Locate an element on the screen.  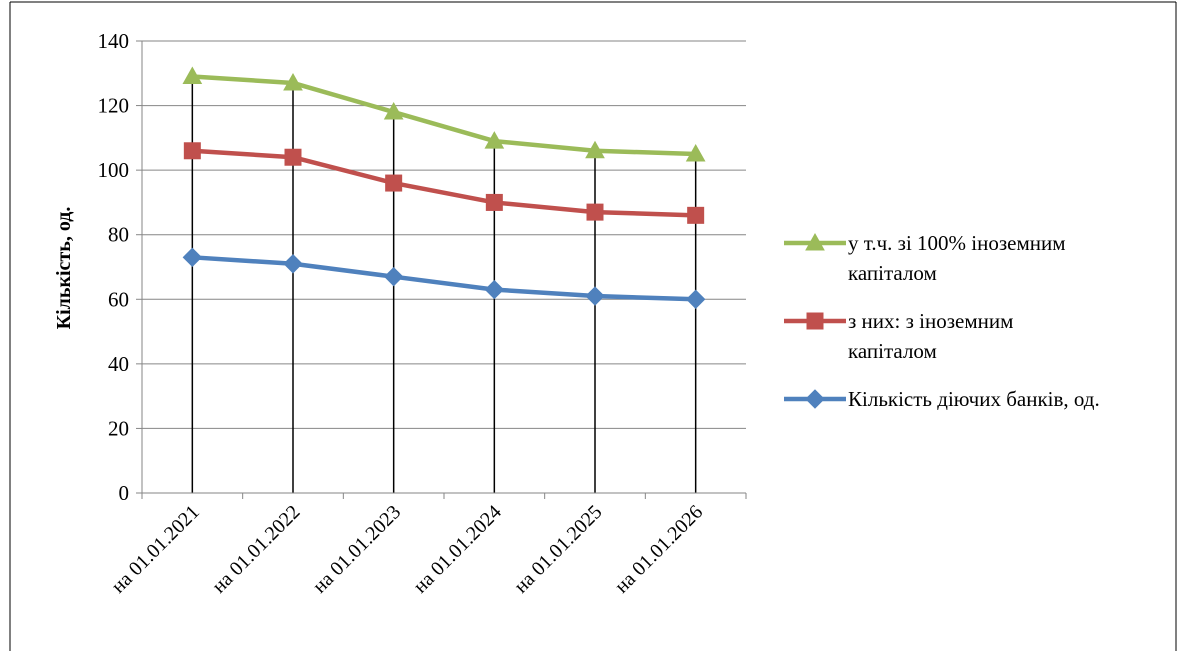
y-tick-label: 40 is located at coordinates (118, 364).